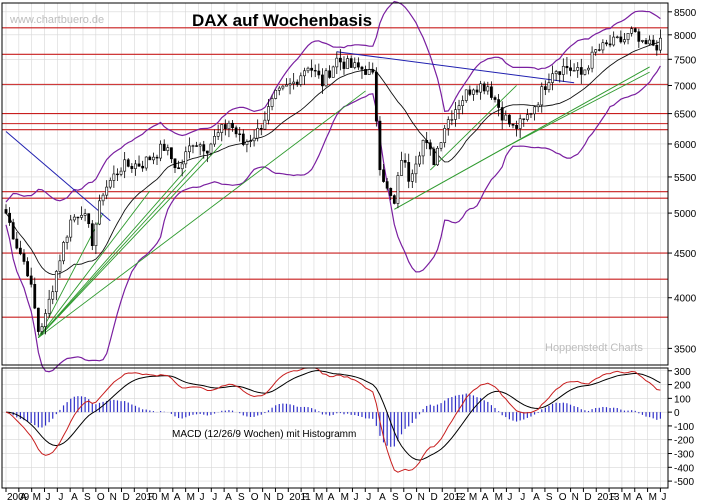 This screenshot has width=723, height=503. I want to click on x-tick-label: N, so click(575, 497).